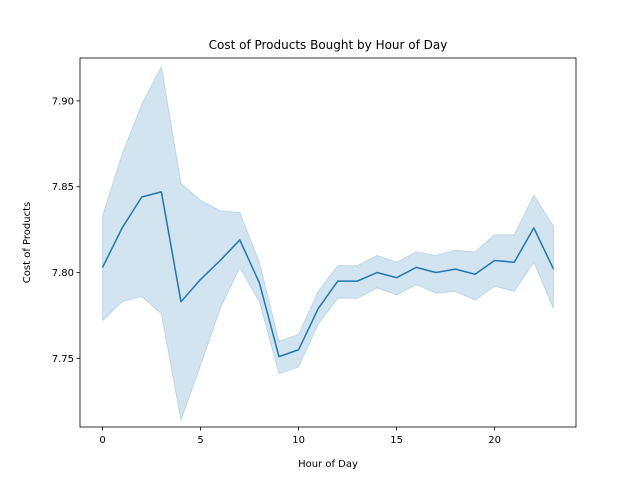 The width and height of the screenshot is (640, 480). Describe the element at coordinates (102, 440) in the screenshot. I see `x-tick-label: 0` at that location.